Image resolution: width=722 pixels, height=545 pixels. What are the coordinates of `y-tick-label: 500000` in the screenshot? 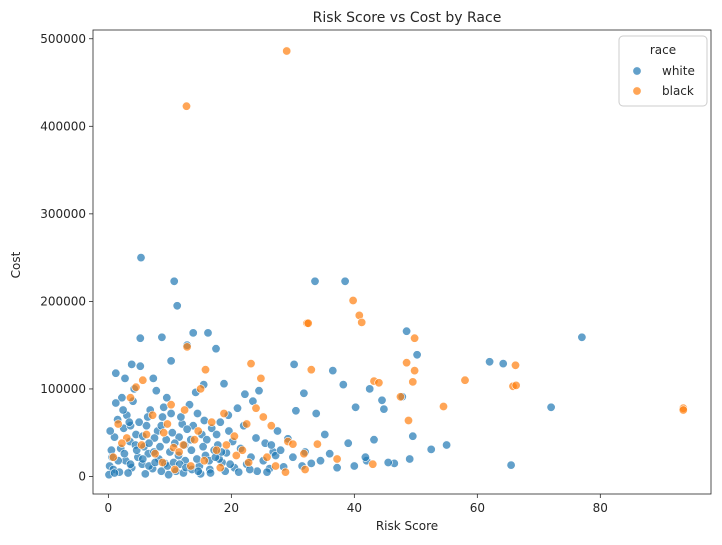 It's located at (63, 39).